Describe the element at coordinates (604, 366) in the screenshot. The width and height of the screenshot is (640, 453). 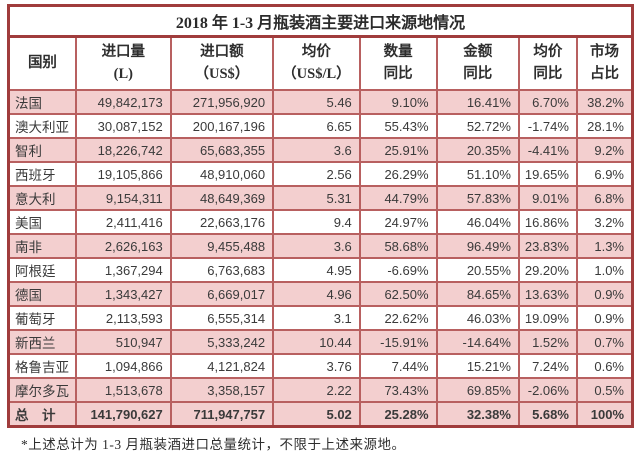
I see `value-cell: 0.6%` at that location.